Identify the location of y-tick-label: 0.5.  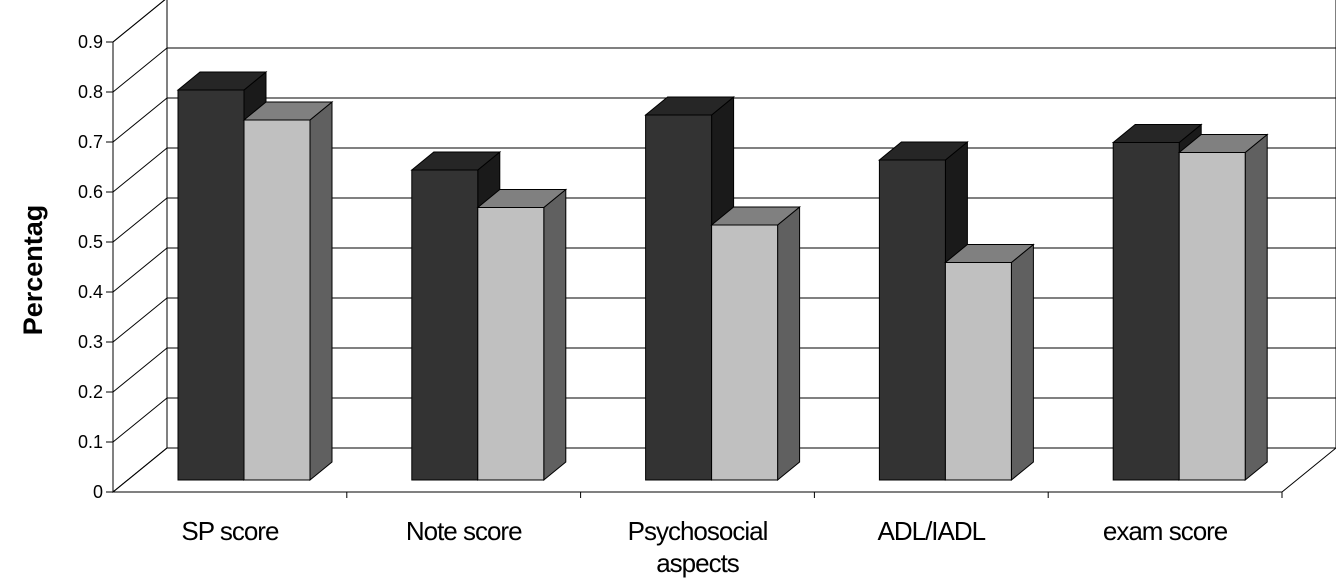
(90, 242).